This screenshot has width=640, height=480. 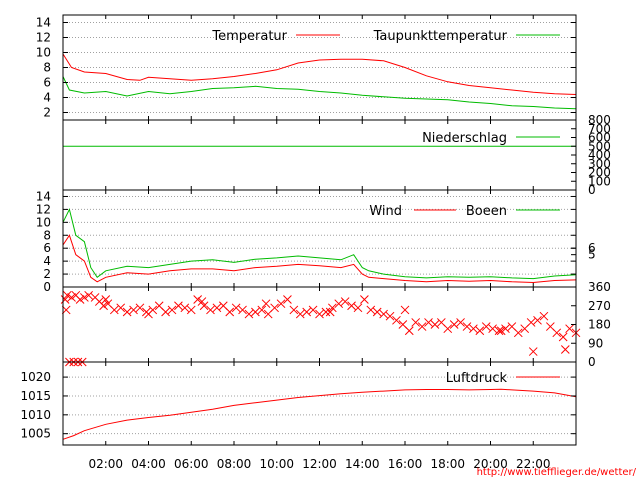 I want to click on y-right-tick-label: 270, so click(x=599, y=306).